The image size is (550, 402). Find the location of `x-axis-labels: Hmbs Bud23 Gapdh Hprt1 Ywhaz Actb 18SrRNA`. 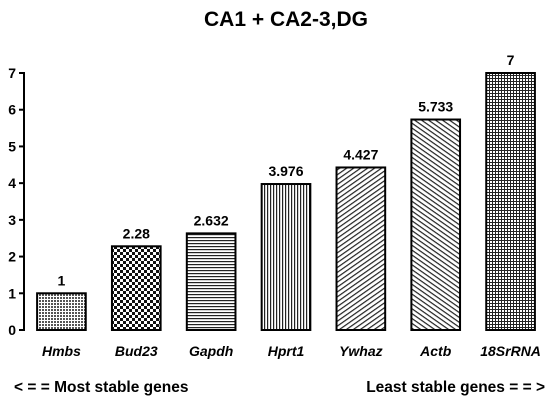

x-axis-labels: Hmbs Bud23 Gapdh Hprt1 Ywhaz Actb 18SrRNA is located at coordinates (291, 351).